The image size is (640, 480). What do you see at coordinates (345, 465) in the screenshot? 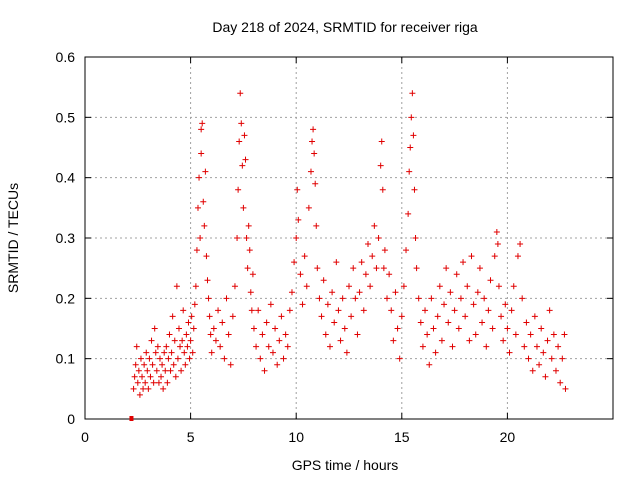
I see `x-axis-label: GPS time / hours` at bounding box center [345, 465].